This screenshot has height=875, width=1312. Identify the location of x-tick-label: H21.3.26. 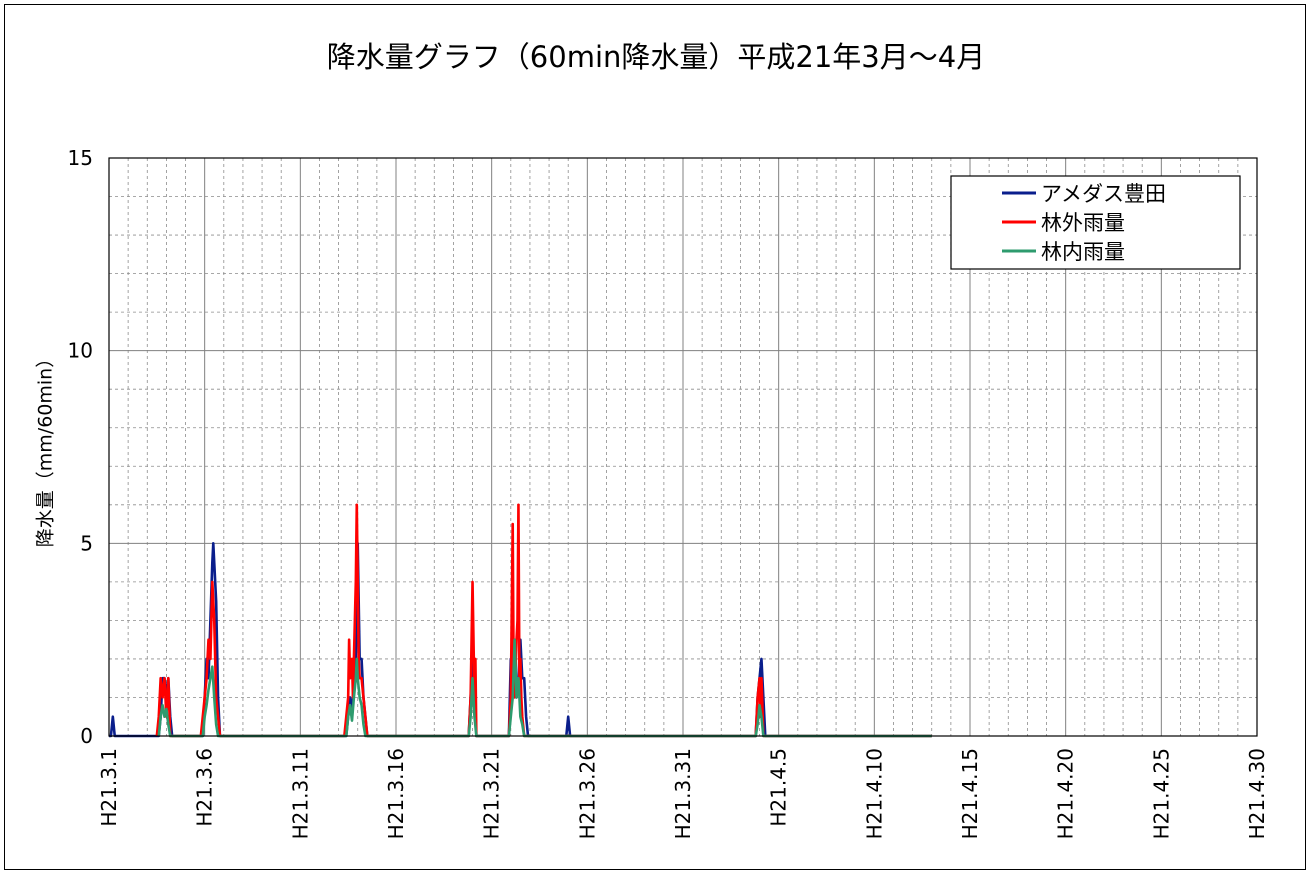
(587, 793).